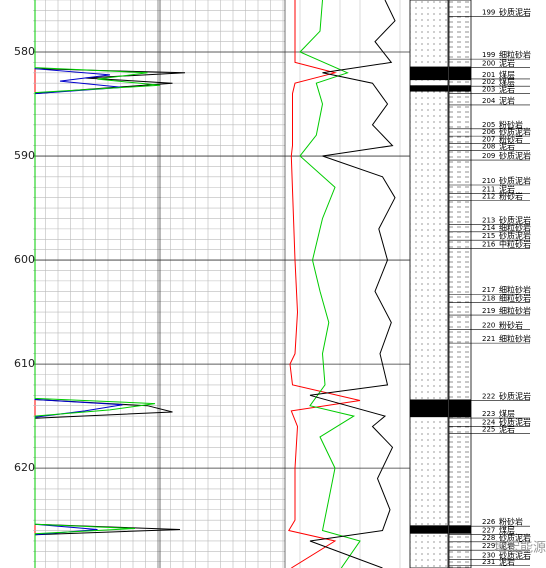 The width and height of the screenshot is (546, 568). What do you see at coordinates (488, 562) in the screenshot?
I see `layer-number: 231` at bounding box center [488, 562].